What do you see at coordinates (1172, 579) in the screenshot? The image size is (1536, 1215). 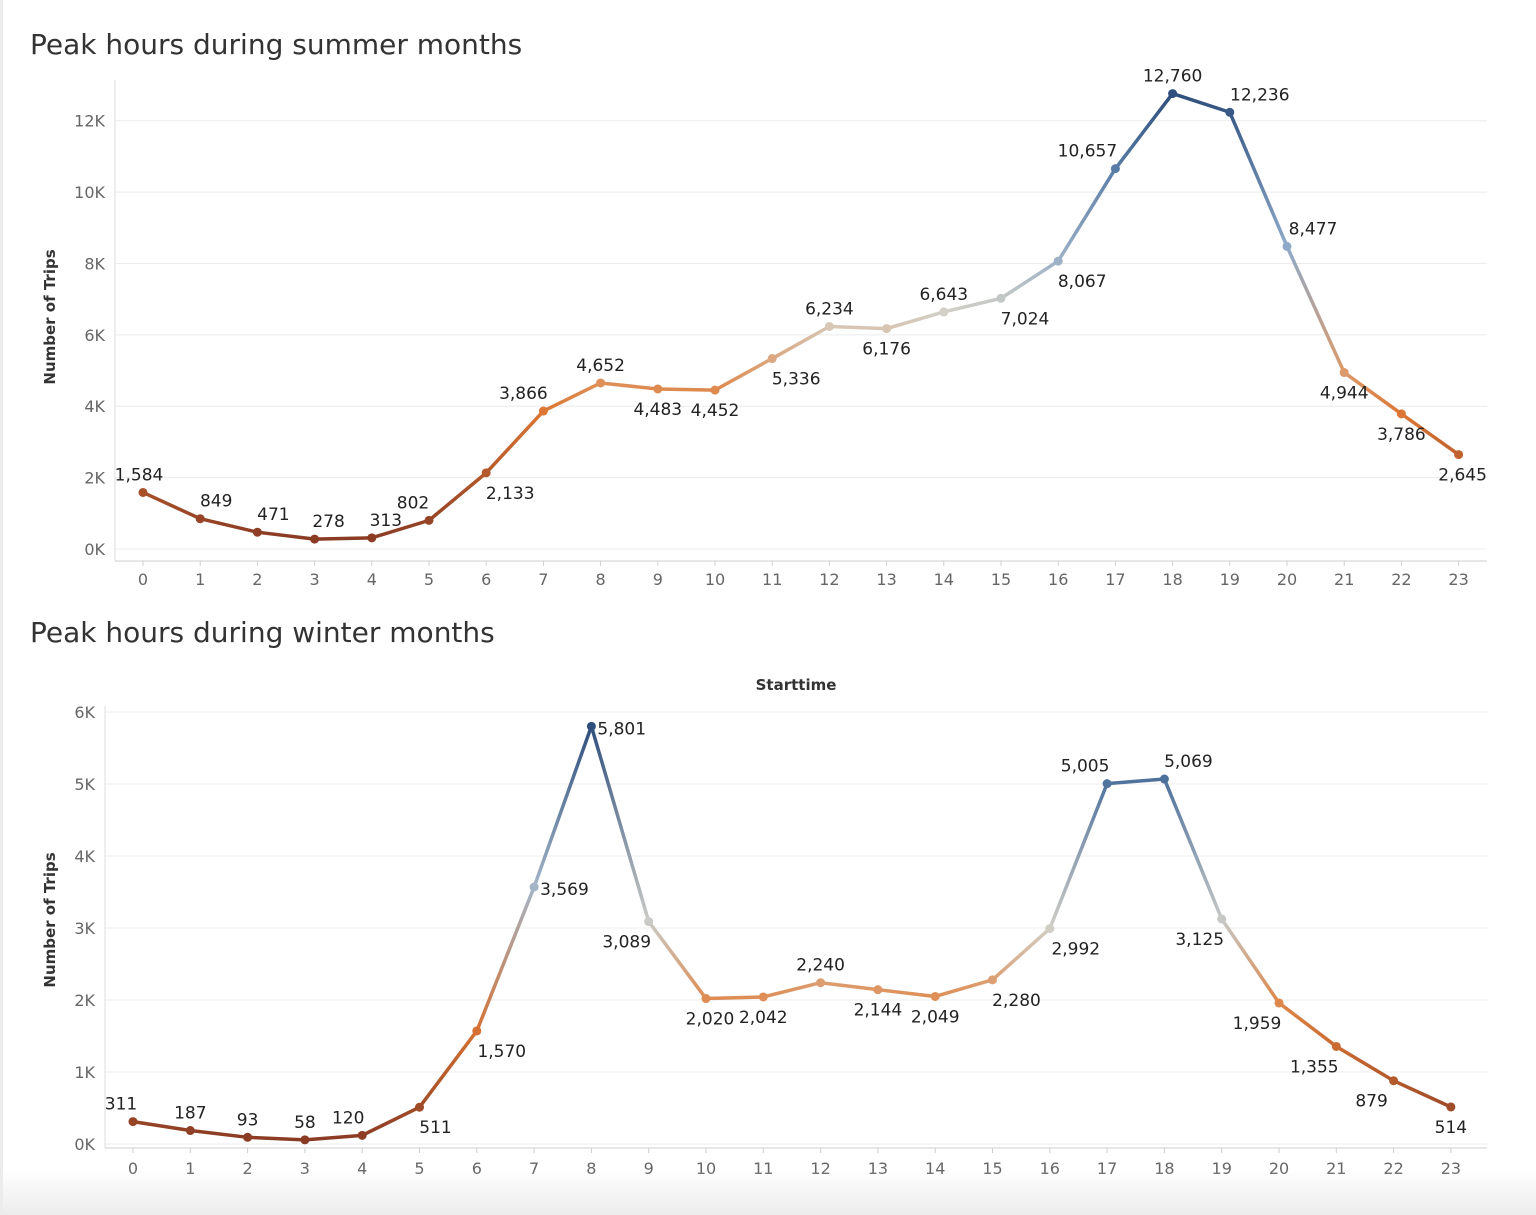 I see `x-tick-label: 18` at bounding box center [1172, 579].